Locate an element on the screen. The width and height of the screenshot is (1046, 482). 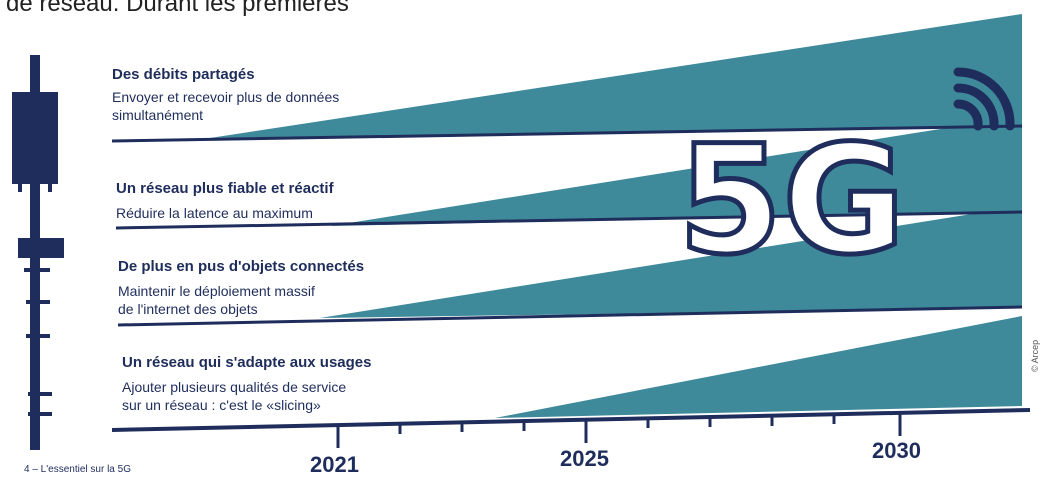
timeline-axis is located at coordinates (571, 420).